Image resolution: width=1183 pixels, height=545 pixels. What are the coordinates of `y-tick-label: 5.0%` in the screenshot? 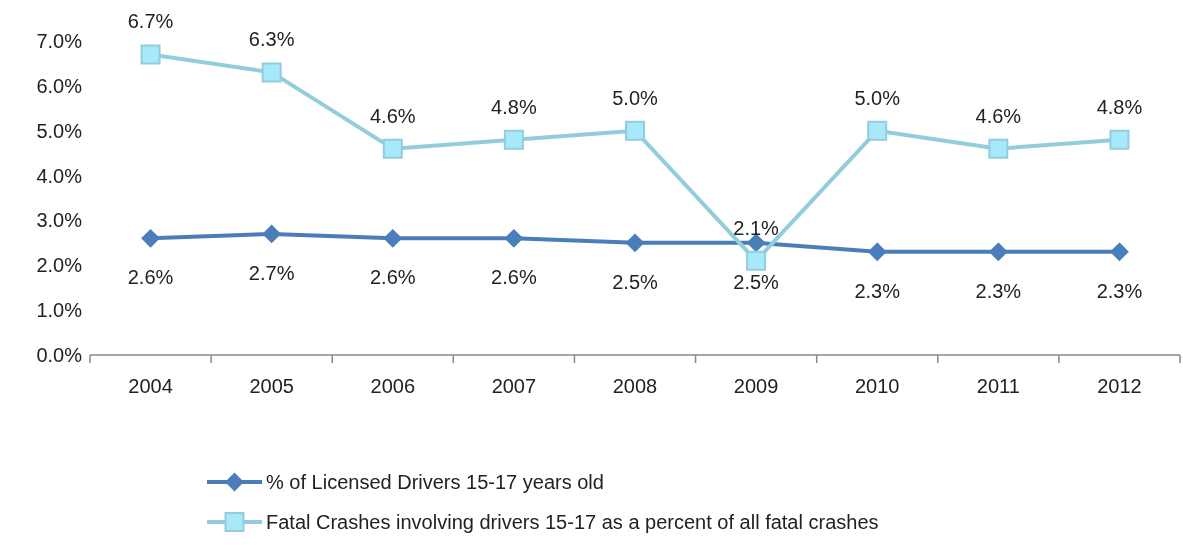 It's located at (59, 130).